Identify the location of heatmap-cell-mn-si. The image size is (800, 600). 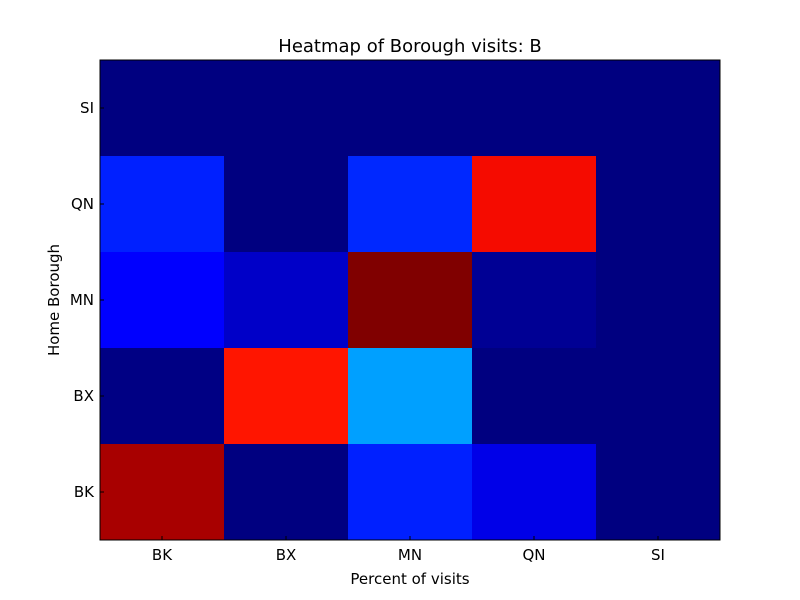
(658, 300).